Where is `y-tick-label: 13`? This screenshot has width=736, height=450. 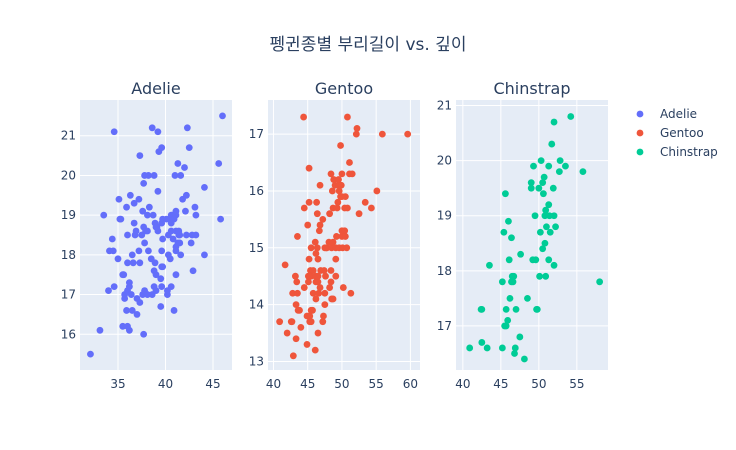
y-tick-label: 13 is located at coordinates (256, 361).